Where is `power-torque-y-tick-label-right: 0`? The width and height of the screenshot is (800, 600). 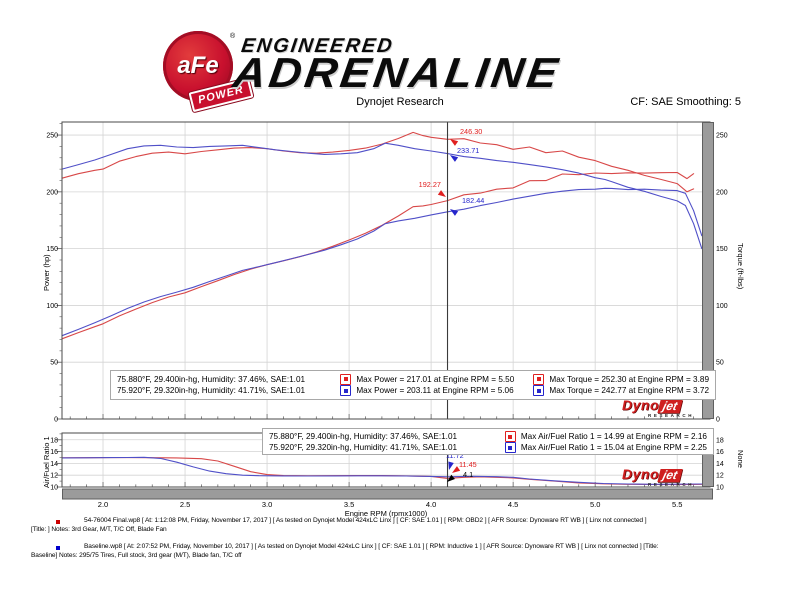 power-torque-y-tick-label-right: 0 is located at coordinates (718, 420).